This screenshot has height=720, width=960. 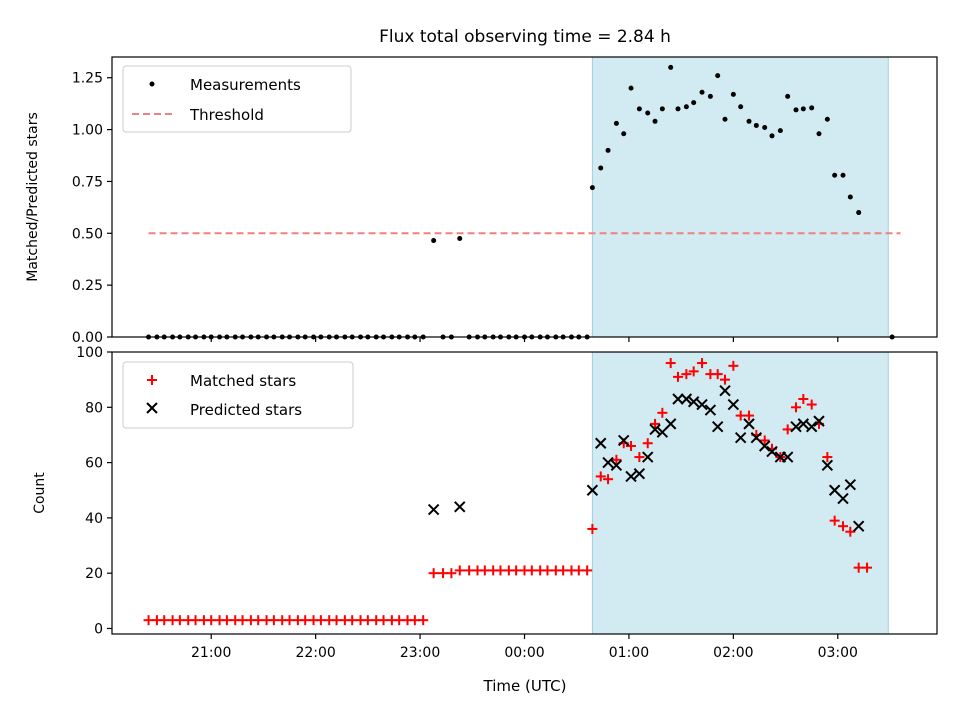 What do you see at coordinates (243, 381) in the screenshot?
I see `legend-matched-label: Matched stars` at bounding box center [243, 381].